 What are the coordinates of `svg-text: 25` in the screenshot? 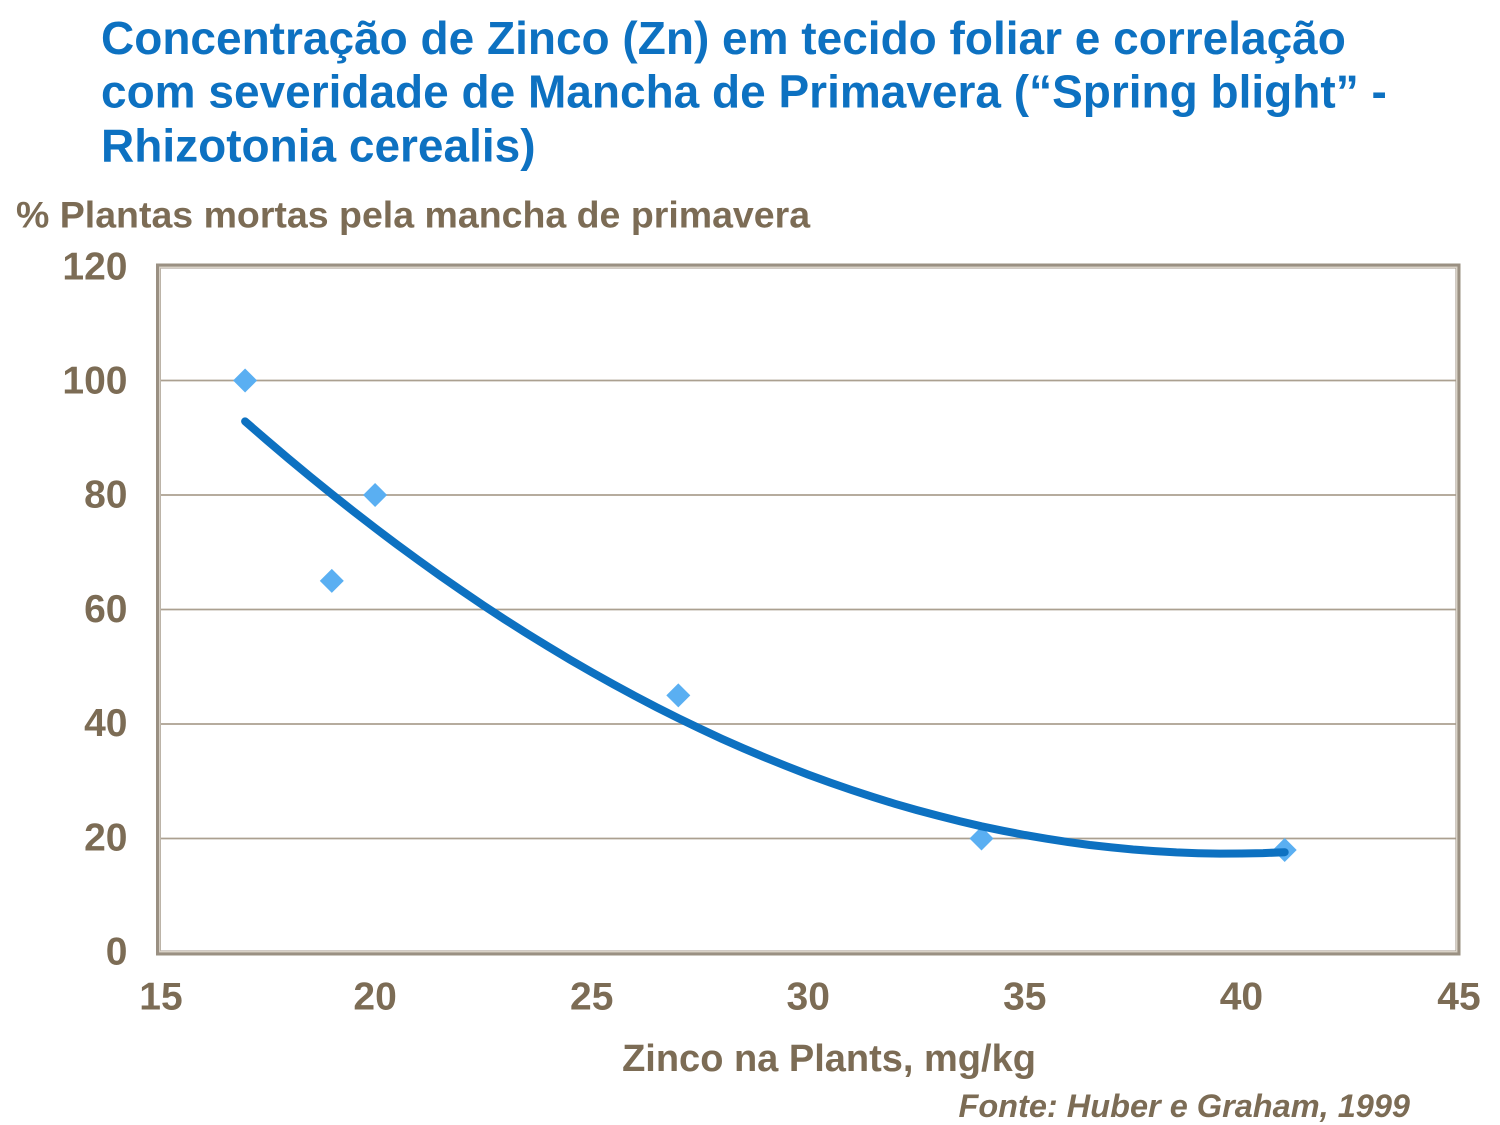 It's located at (591, 997).